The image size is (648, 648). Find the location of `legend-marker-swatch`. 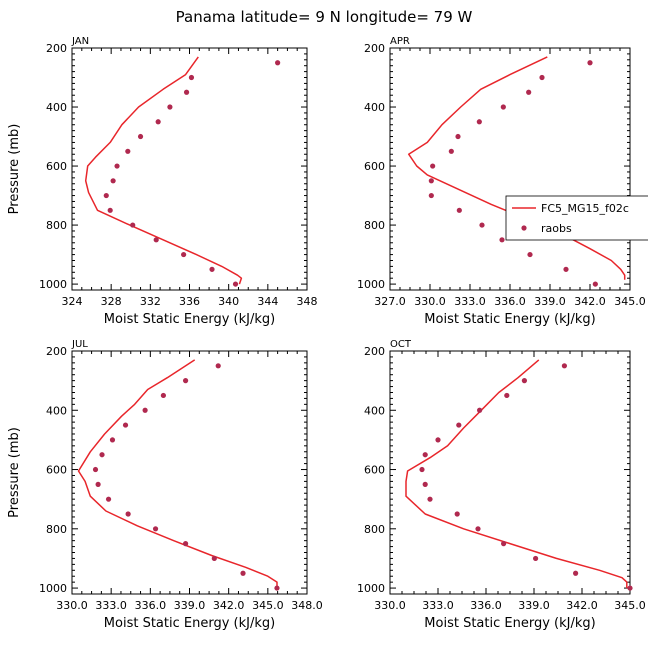

legend-marker-swatch is located at coordinates (524, 228).